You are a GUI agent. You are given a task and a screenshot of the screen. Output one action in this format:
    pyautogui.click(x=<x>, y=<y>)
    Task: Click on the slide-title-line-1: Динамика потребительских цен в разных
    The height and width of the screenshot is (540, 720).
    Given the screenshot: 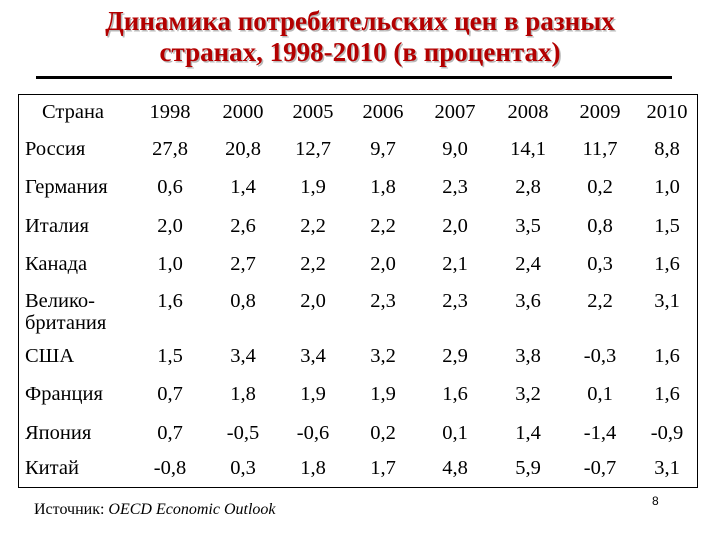 What is the action you would take?
    pyautogui.click(x=360, y=21)
    